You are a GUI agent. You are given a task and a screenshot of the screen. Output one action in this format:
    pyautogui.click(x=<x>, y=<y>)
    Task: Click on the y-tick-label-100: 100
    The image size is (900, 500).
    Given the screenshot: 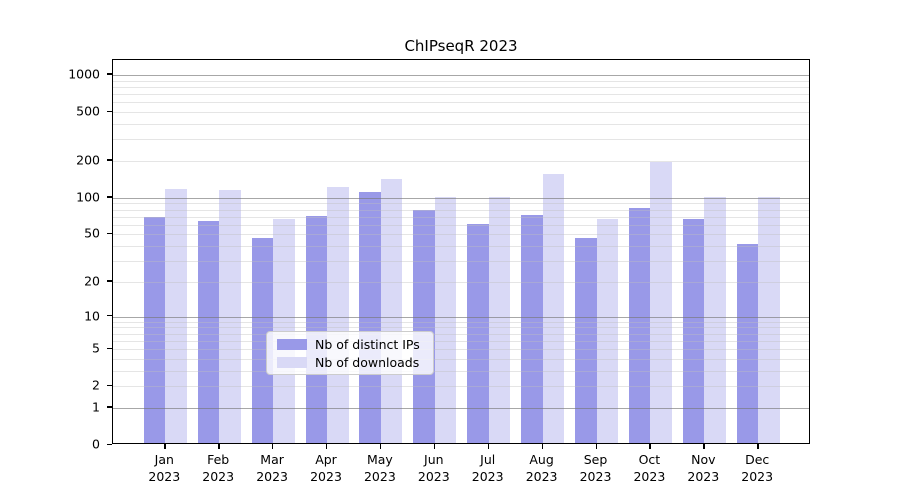 What is the action you would take?
    pyautogui.click(x=88, y=197)
    